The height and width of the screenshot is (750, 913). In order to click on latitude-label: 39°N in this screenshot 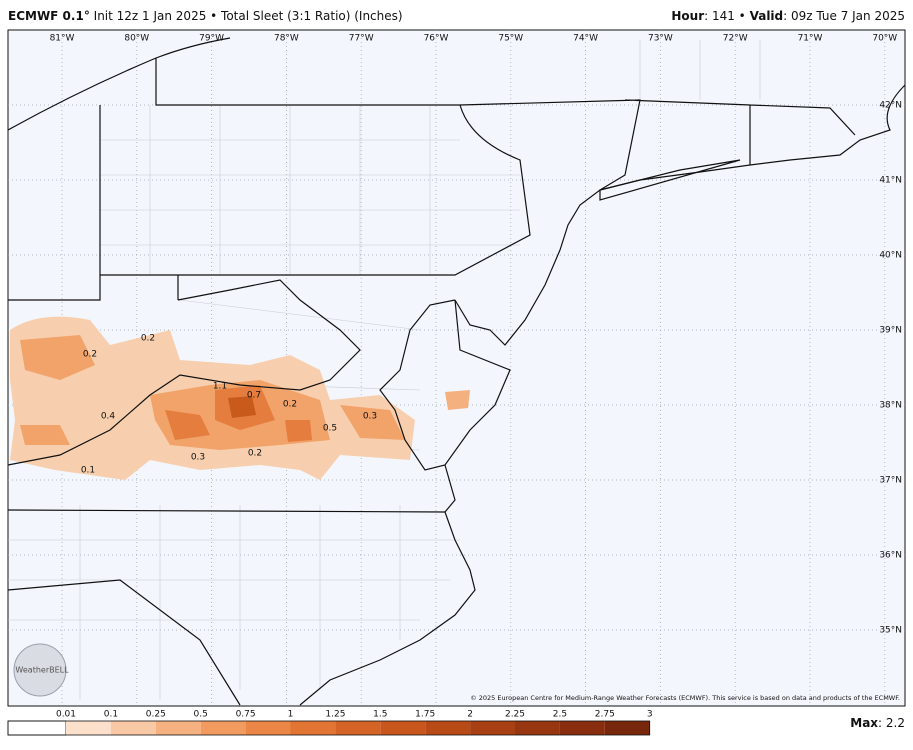, I will do `click(890, 331)`.